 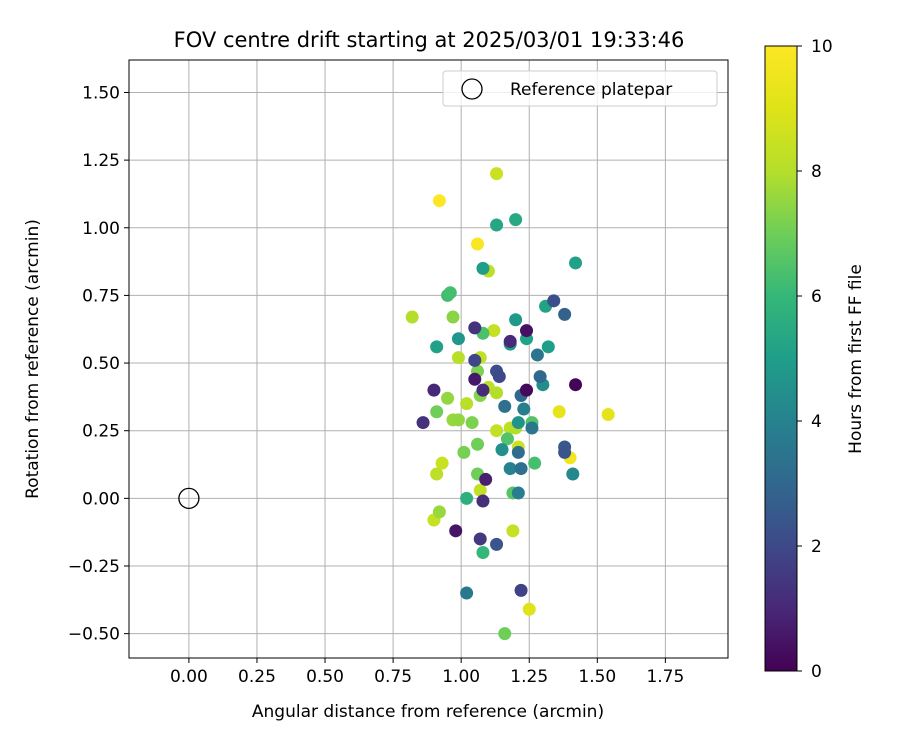 I want to click on y-tick-label: 1.25, so click(x=101, y=161).